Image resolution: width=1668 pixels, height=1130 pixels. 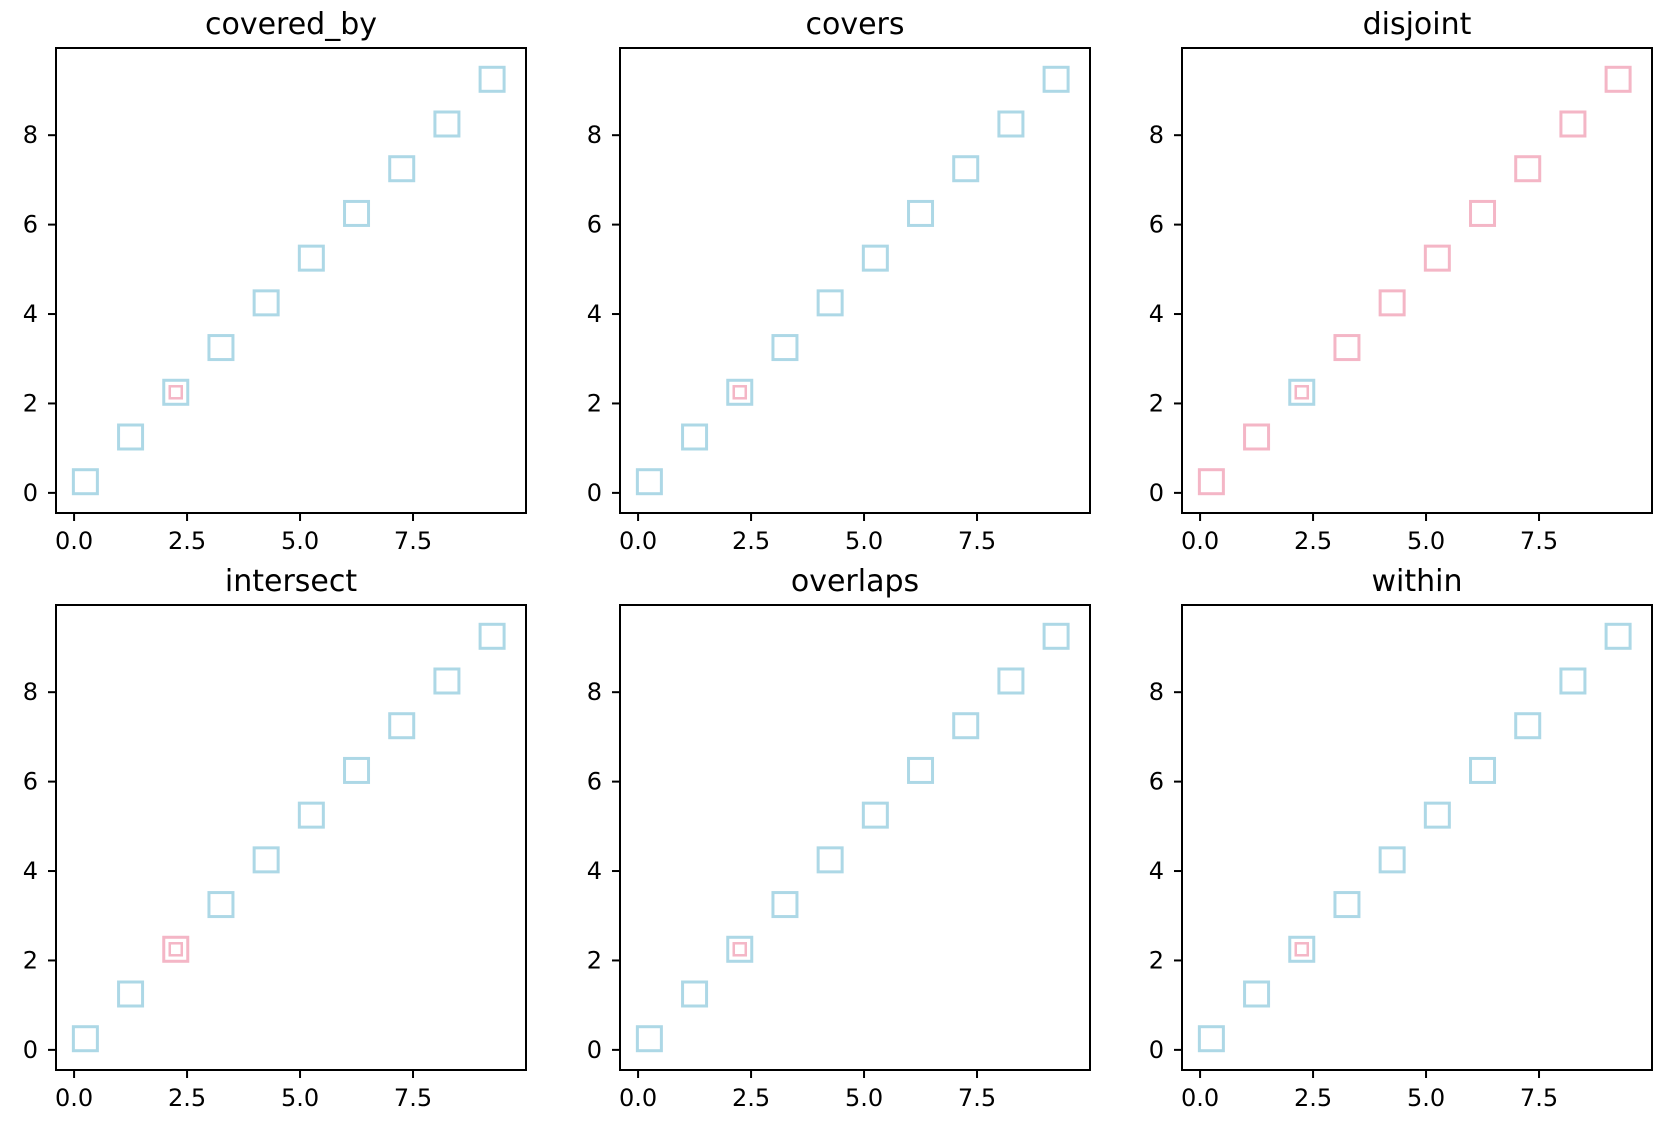 I want to click on subplot-overlaps: overlaps 0.0 2.5 5.0 7.5 0 2 4 6 8, so click(x=839, y=838).